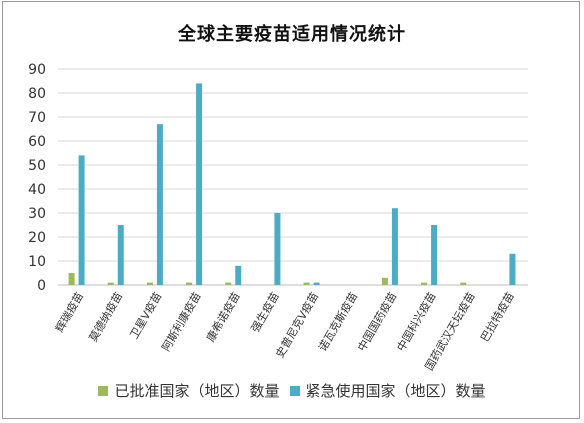 The width and height of the screenshot is (584, 423). Describe the element at coordinates (37, 142) in the screenshot. I see `y-tick-label: 60` at that location.